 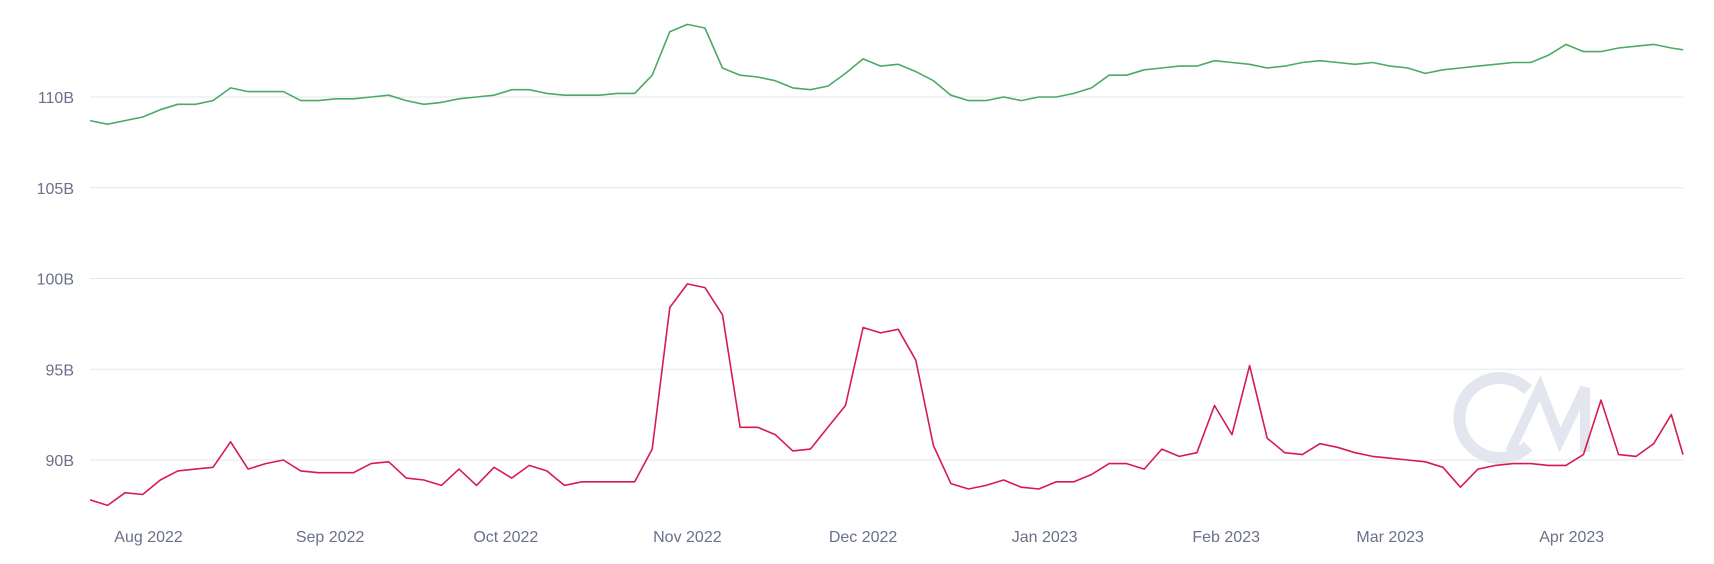 I want to click on y-tick-label: 100B, so click(x=55, y=280).